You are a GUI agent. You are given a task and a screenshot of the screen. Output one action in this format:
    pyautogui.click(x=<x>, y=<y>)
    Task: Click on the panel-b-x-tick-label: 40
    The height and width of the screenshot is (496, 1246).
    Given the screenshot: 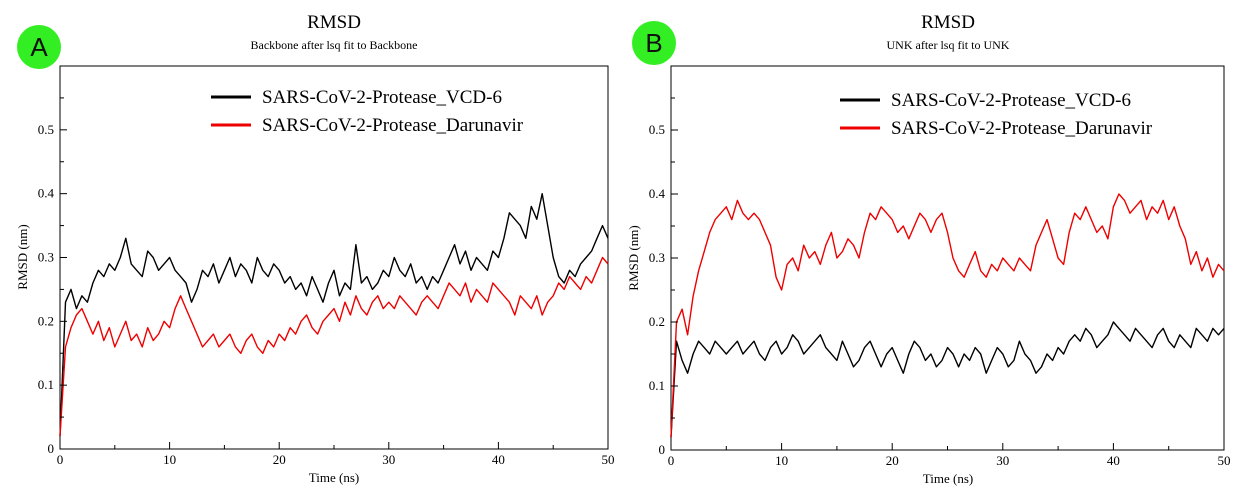 What is the action you would take?
    pyautogui.click(x=1113, y=460)
    